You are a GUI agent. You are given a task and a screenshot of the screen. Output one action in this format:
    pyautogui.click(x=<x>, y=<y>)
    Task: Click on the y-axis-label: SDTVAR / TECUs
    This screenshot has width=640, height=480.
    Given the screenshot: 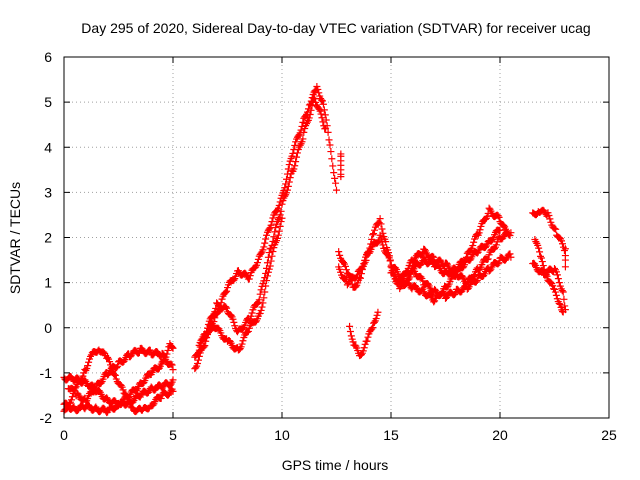 What is the action you would take?
    pyautogui.click(x=15, y=238)
    